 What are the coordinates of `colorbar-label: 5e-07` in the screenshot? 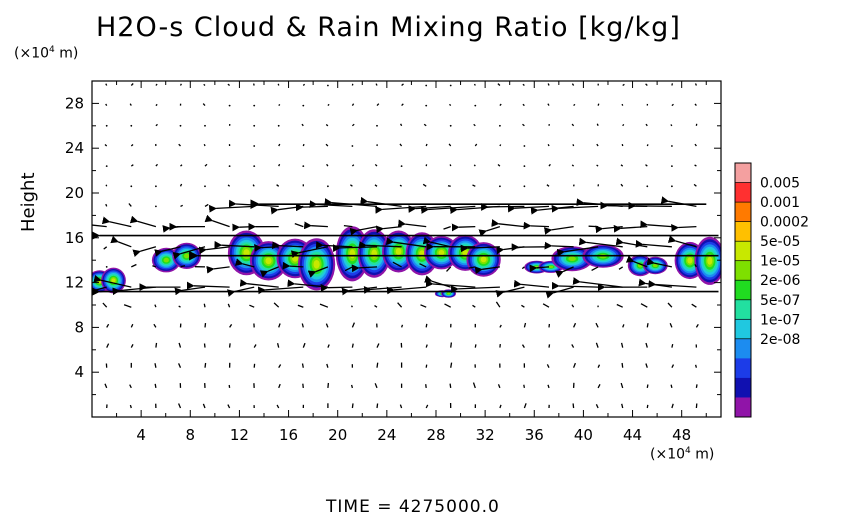 It's located at (780, 301).